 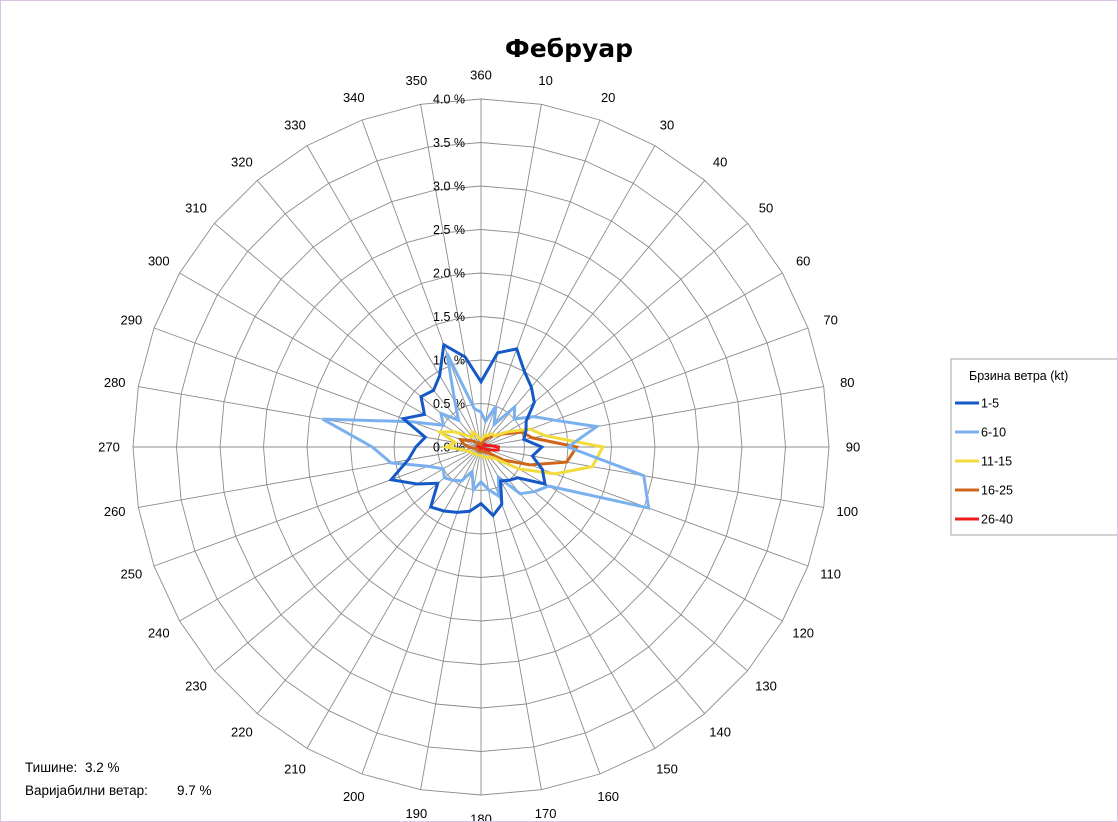 I want to click on direction-label-270: 270, so click(x=109, y=447).